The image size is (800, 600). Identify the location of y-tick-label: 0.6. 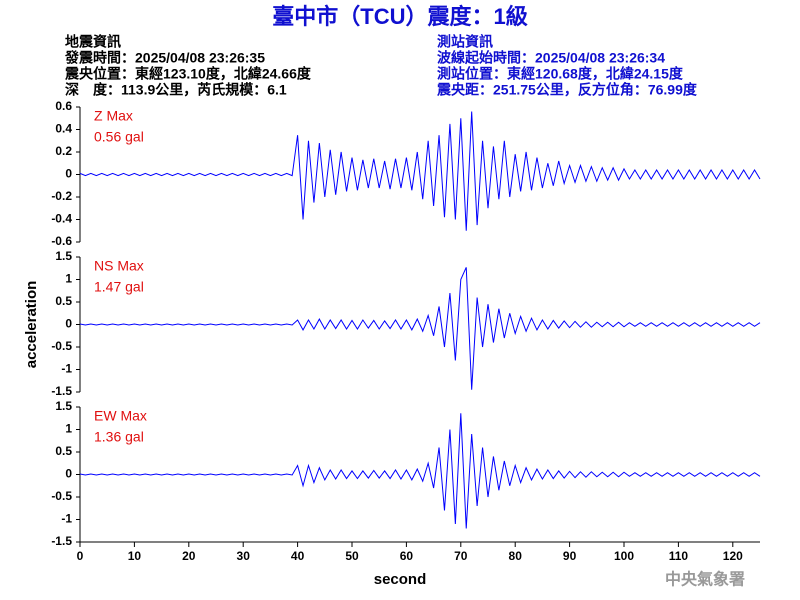
(63, 106).